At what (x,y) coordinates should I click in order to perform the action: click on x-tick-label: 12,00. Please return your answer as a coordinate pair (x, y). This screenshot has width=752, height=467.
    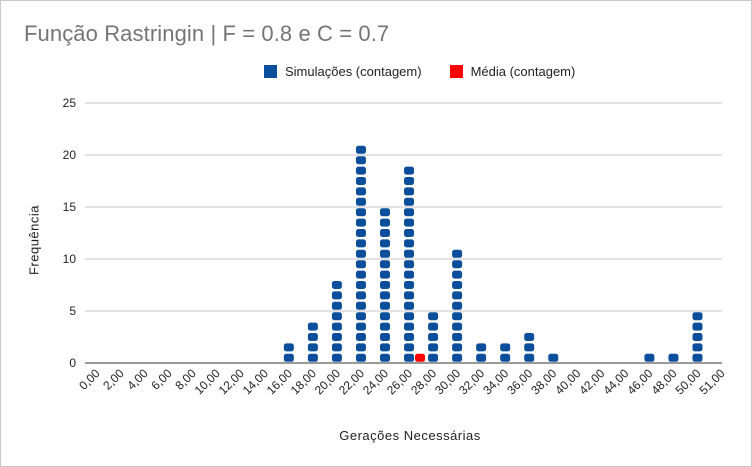
    Looking at the image, I should click on (231, 381).